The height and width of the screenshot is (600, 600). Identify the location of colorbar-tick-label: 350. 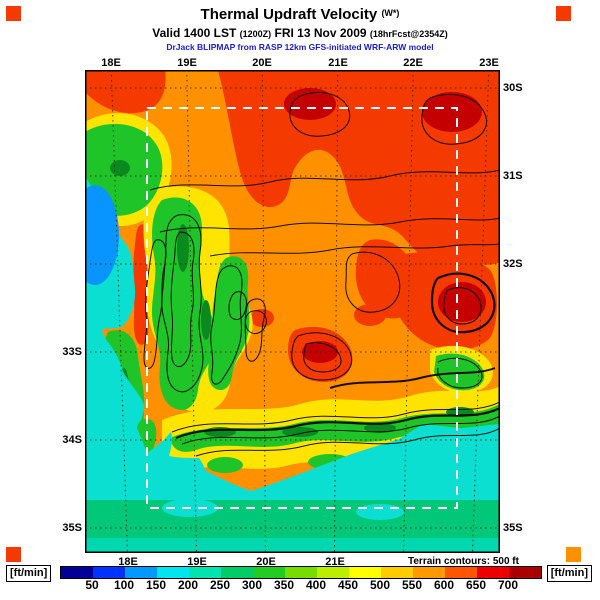
(284, 585).